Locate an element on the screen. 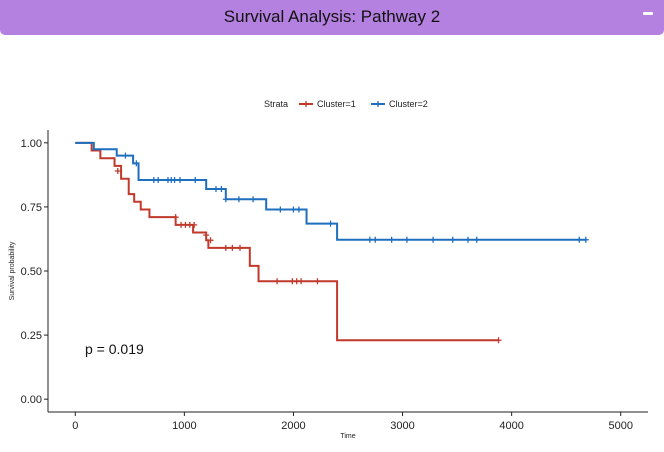  panel-header: Survival Analysis: Pathway 2 is located at coordinates (332, 17).